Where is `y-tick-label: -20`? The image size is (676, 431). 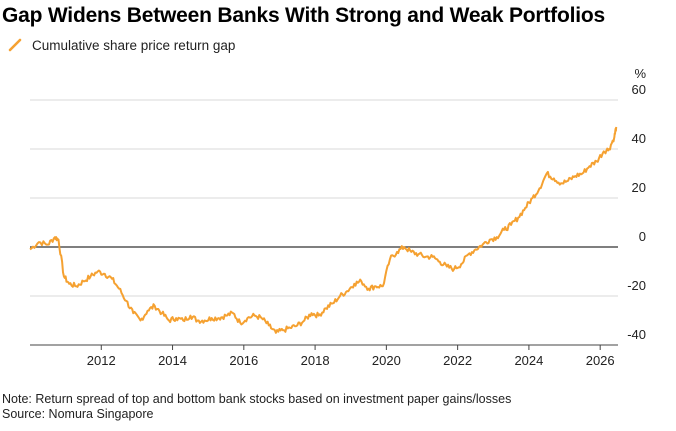
y-tick-label: -20 is located at coordinates (636, 285).